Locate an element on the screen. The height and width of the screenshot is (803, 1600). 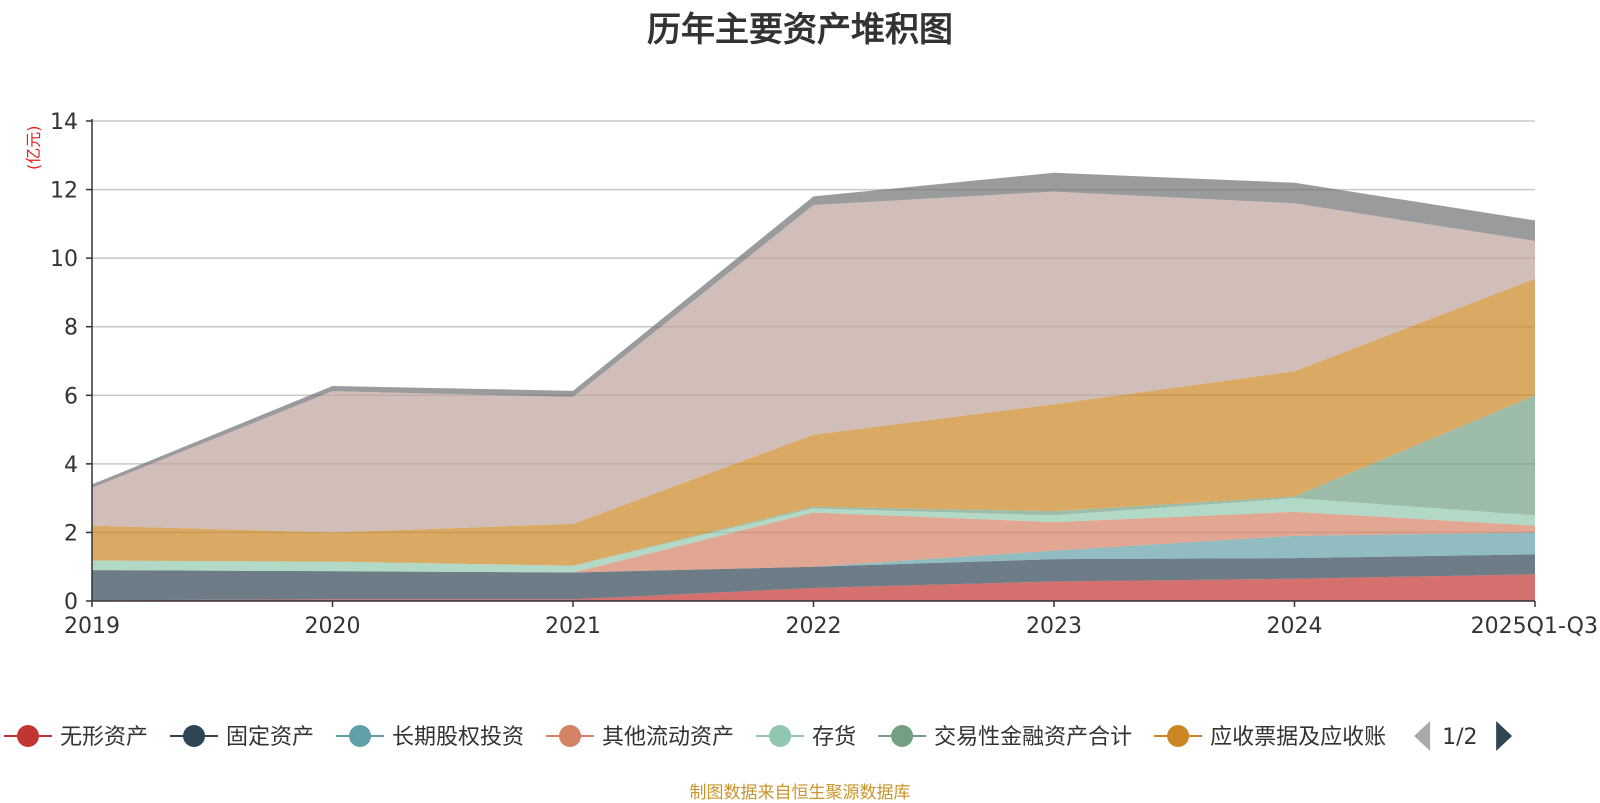
x-tick-label: 2022 is located at coordinates (814, 626).